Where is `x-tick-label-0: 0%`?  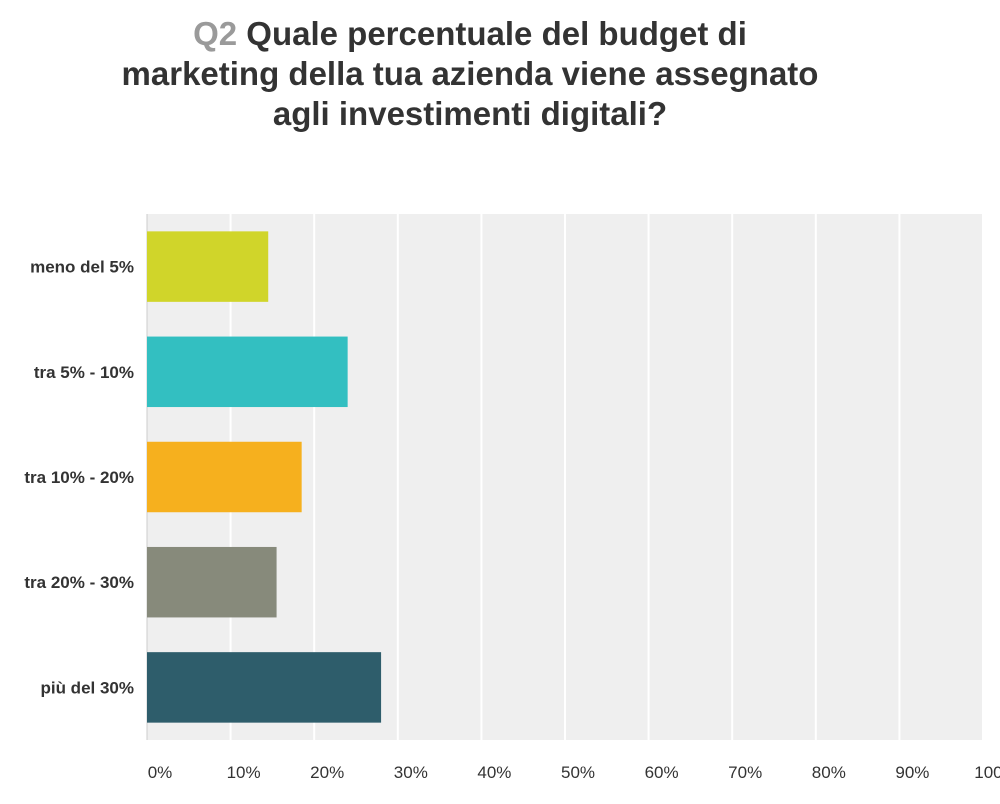 x-tick-label-0: 0% is located at coordinates (160, 772).